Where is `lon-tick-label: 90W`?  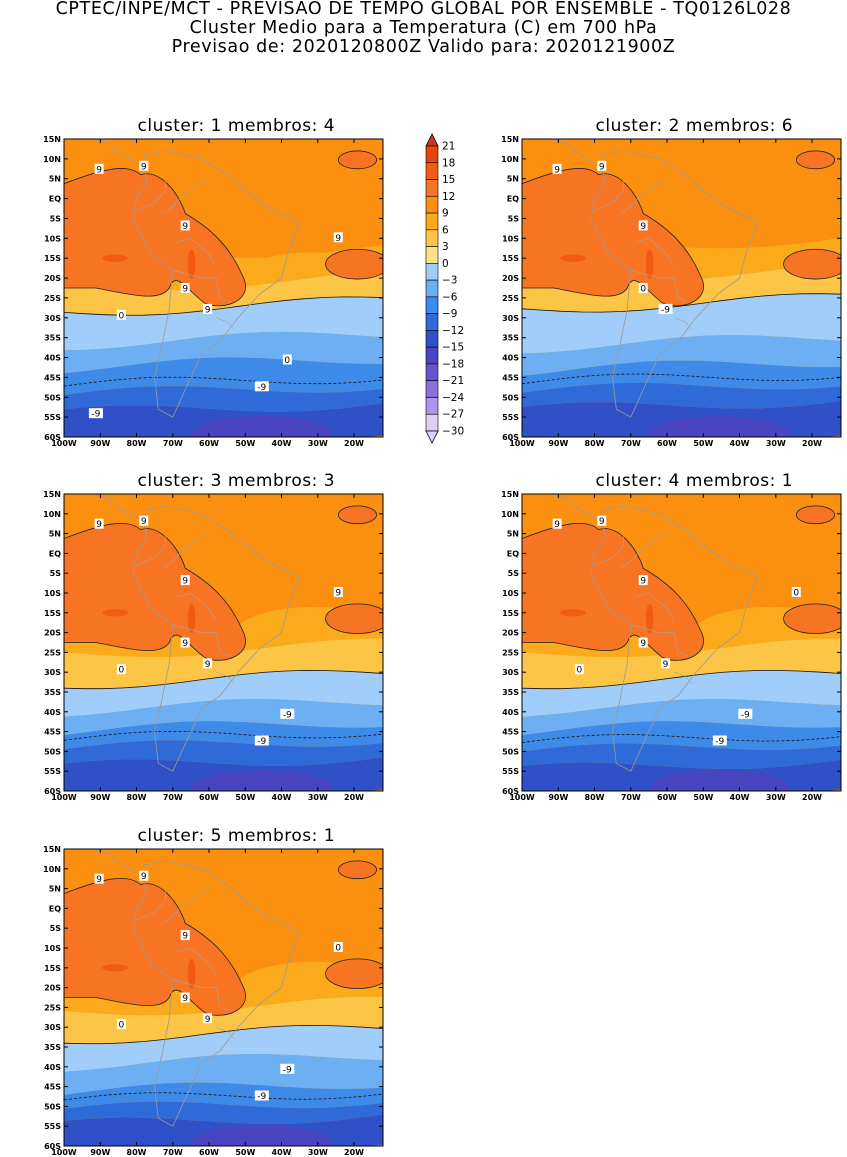 lon-tick-label: 90W is located at coordinates (100, 1152).